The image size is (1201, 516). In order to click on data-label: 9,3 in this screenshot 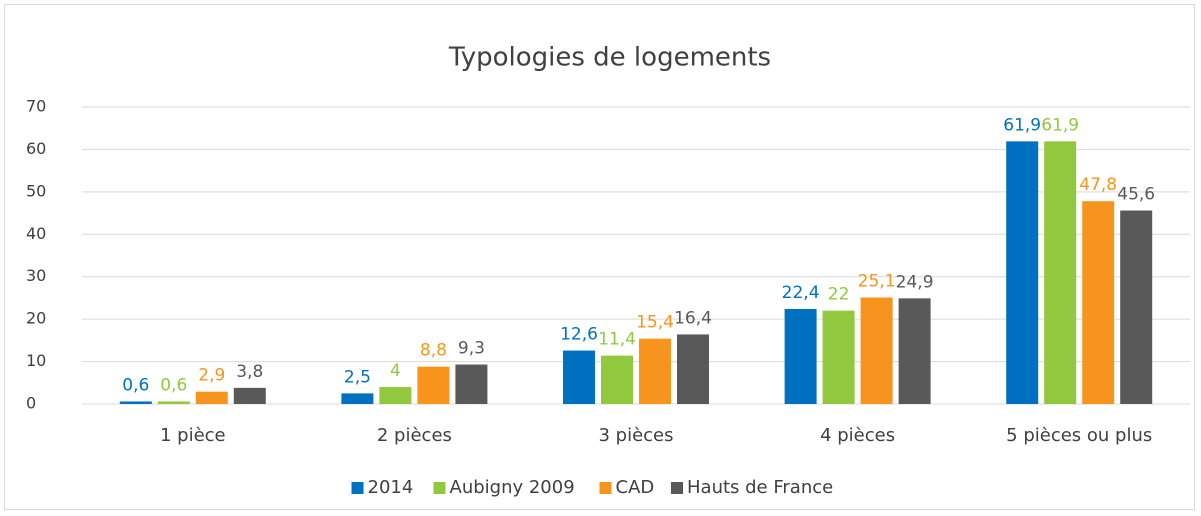, I will do `click(471, 349)`.